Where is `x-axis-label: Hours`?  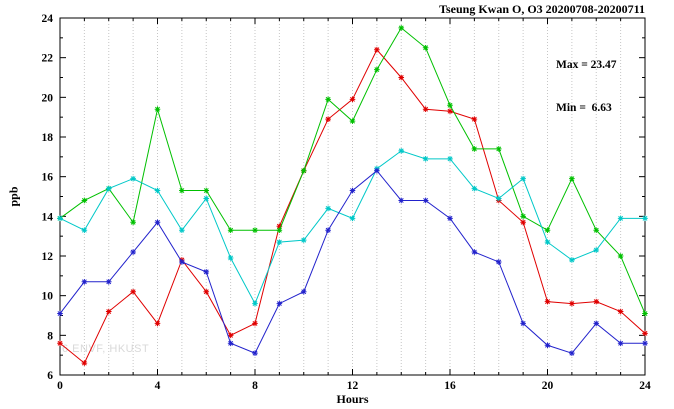
x-axis-label: Hours is located at coordinates (352, 399).